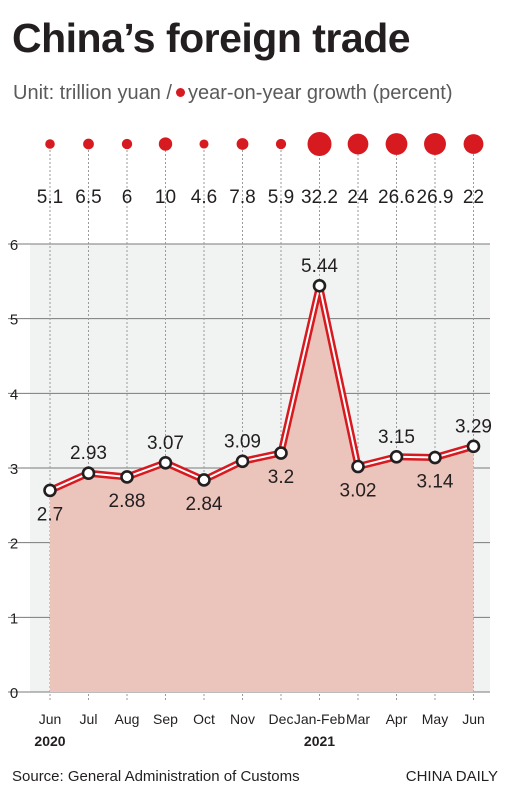 The width and height of the screenshot is (512, 805). I want to click on year-label: 2021, so click(319, 741).